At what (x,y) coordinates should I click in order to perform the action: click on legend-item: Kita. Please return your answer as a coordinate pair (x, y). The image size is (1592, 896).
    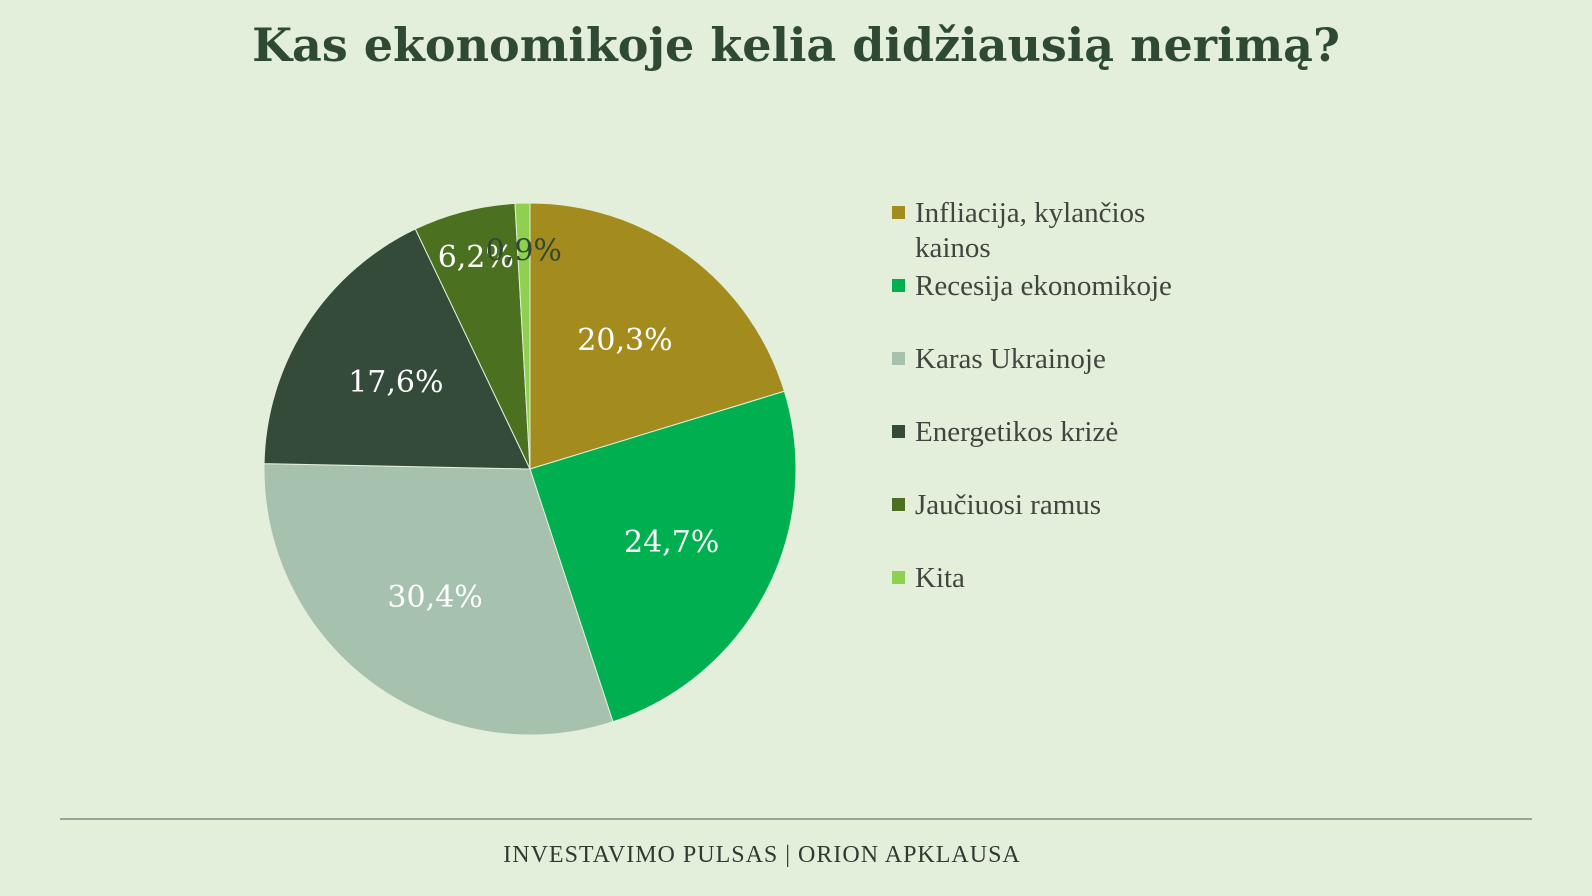
    Looking at the image, I should click on (1053, 578).